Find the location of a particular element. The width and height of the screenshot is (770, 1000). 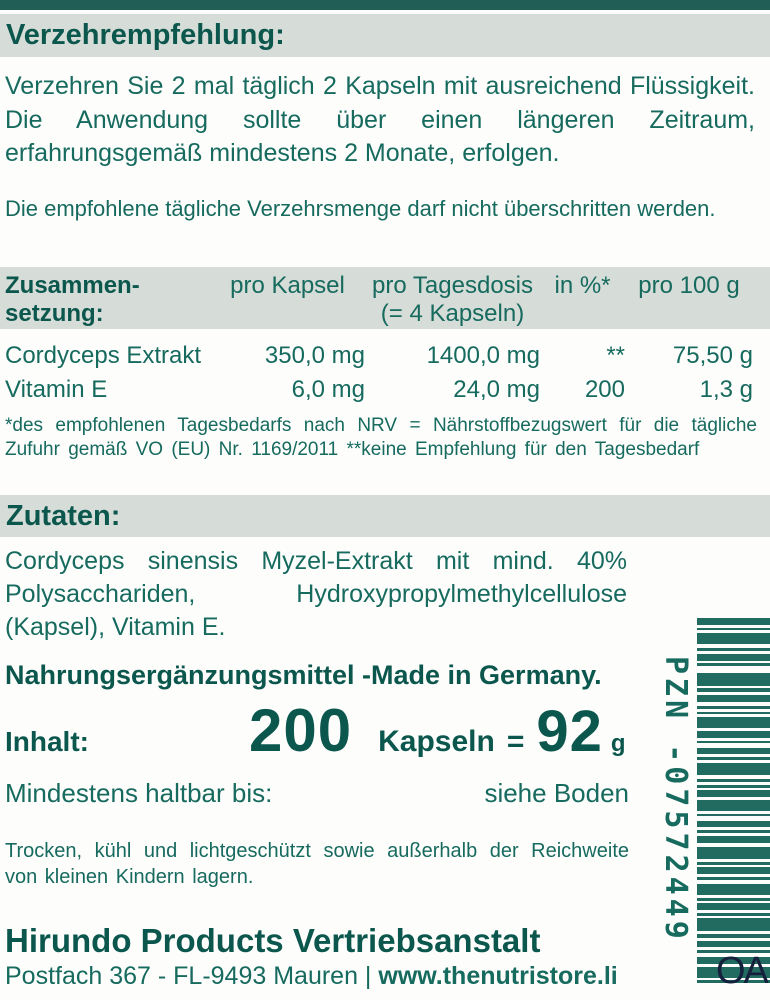

col-header-per-day: pro Tagesdosis (= 4 Kapseln) is located at coordinates (452, 300).